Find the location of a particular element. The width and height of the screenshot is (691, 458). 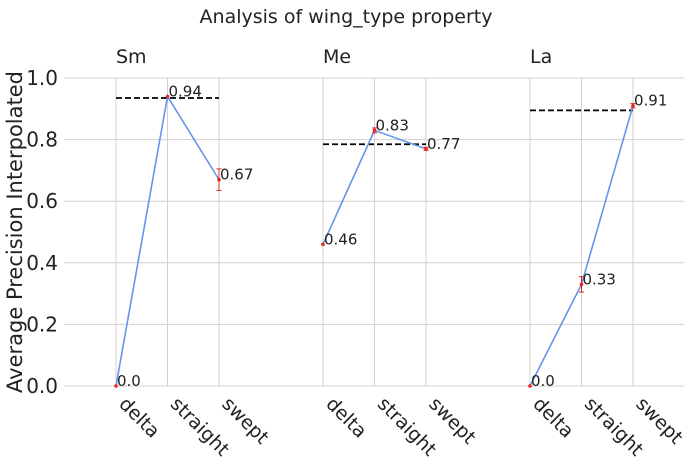

group-label: Me is located at coordinates (337, 57).